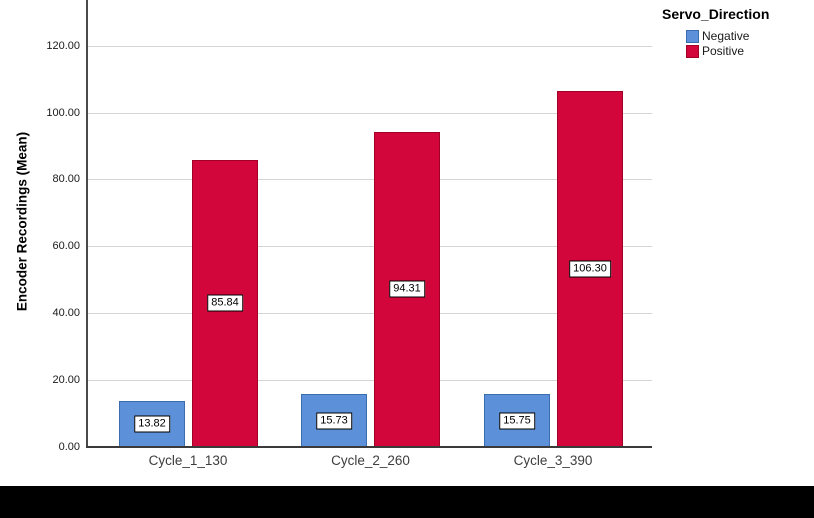  I want to click on legend-item-label: Negative, so click(726, 36).